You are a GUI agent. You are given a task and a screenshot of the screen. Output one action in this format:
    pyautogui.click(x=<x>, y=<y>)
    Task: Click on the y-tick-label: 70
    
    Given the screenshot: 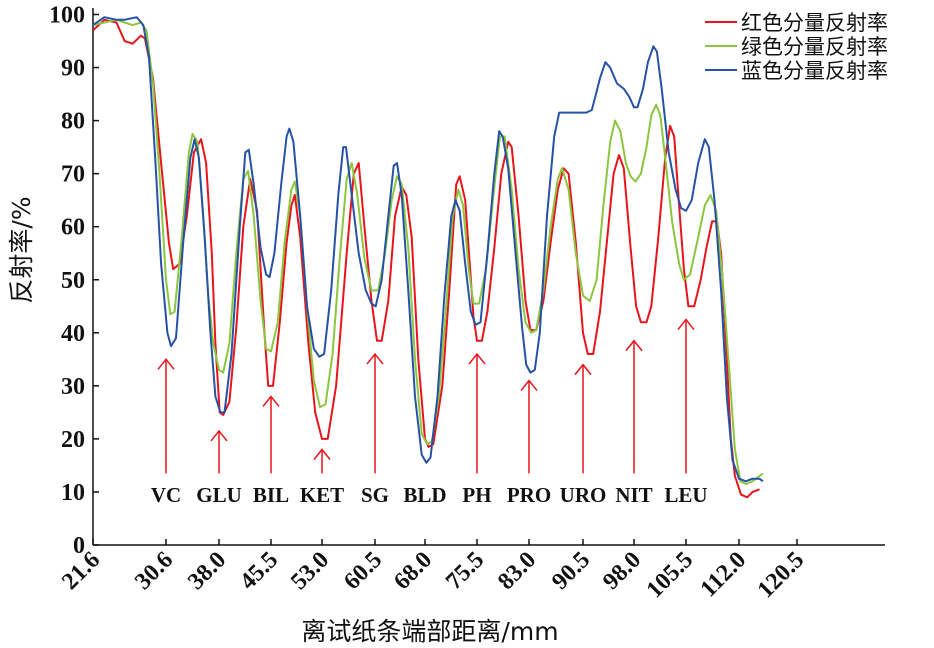 What is the action you would take?
    pyautogui.click(x=73, y=175)
    